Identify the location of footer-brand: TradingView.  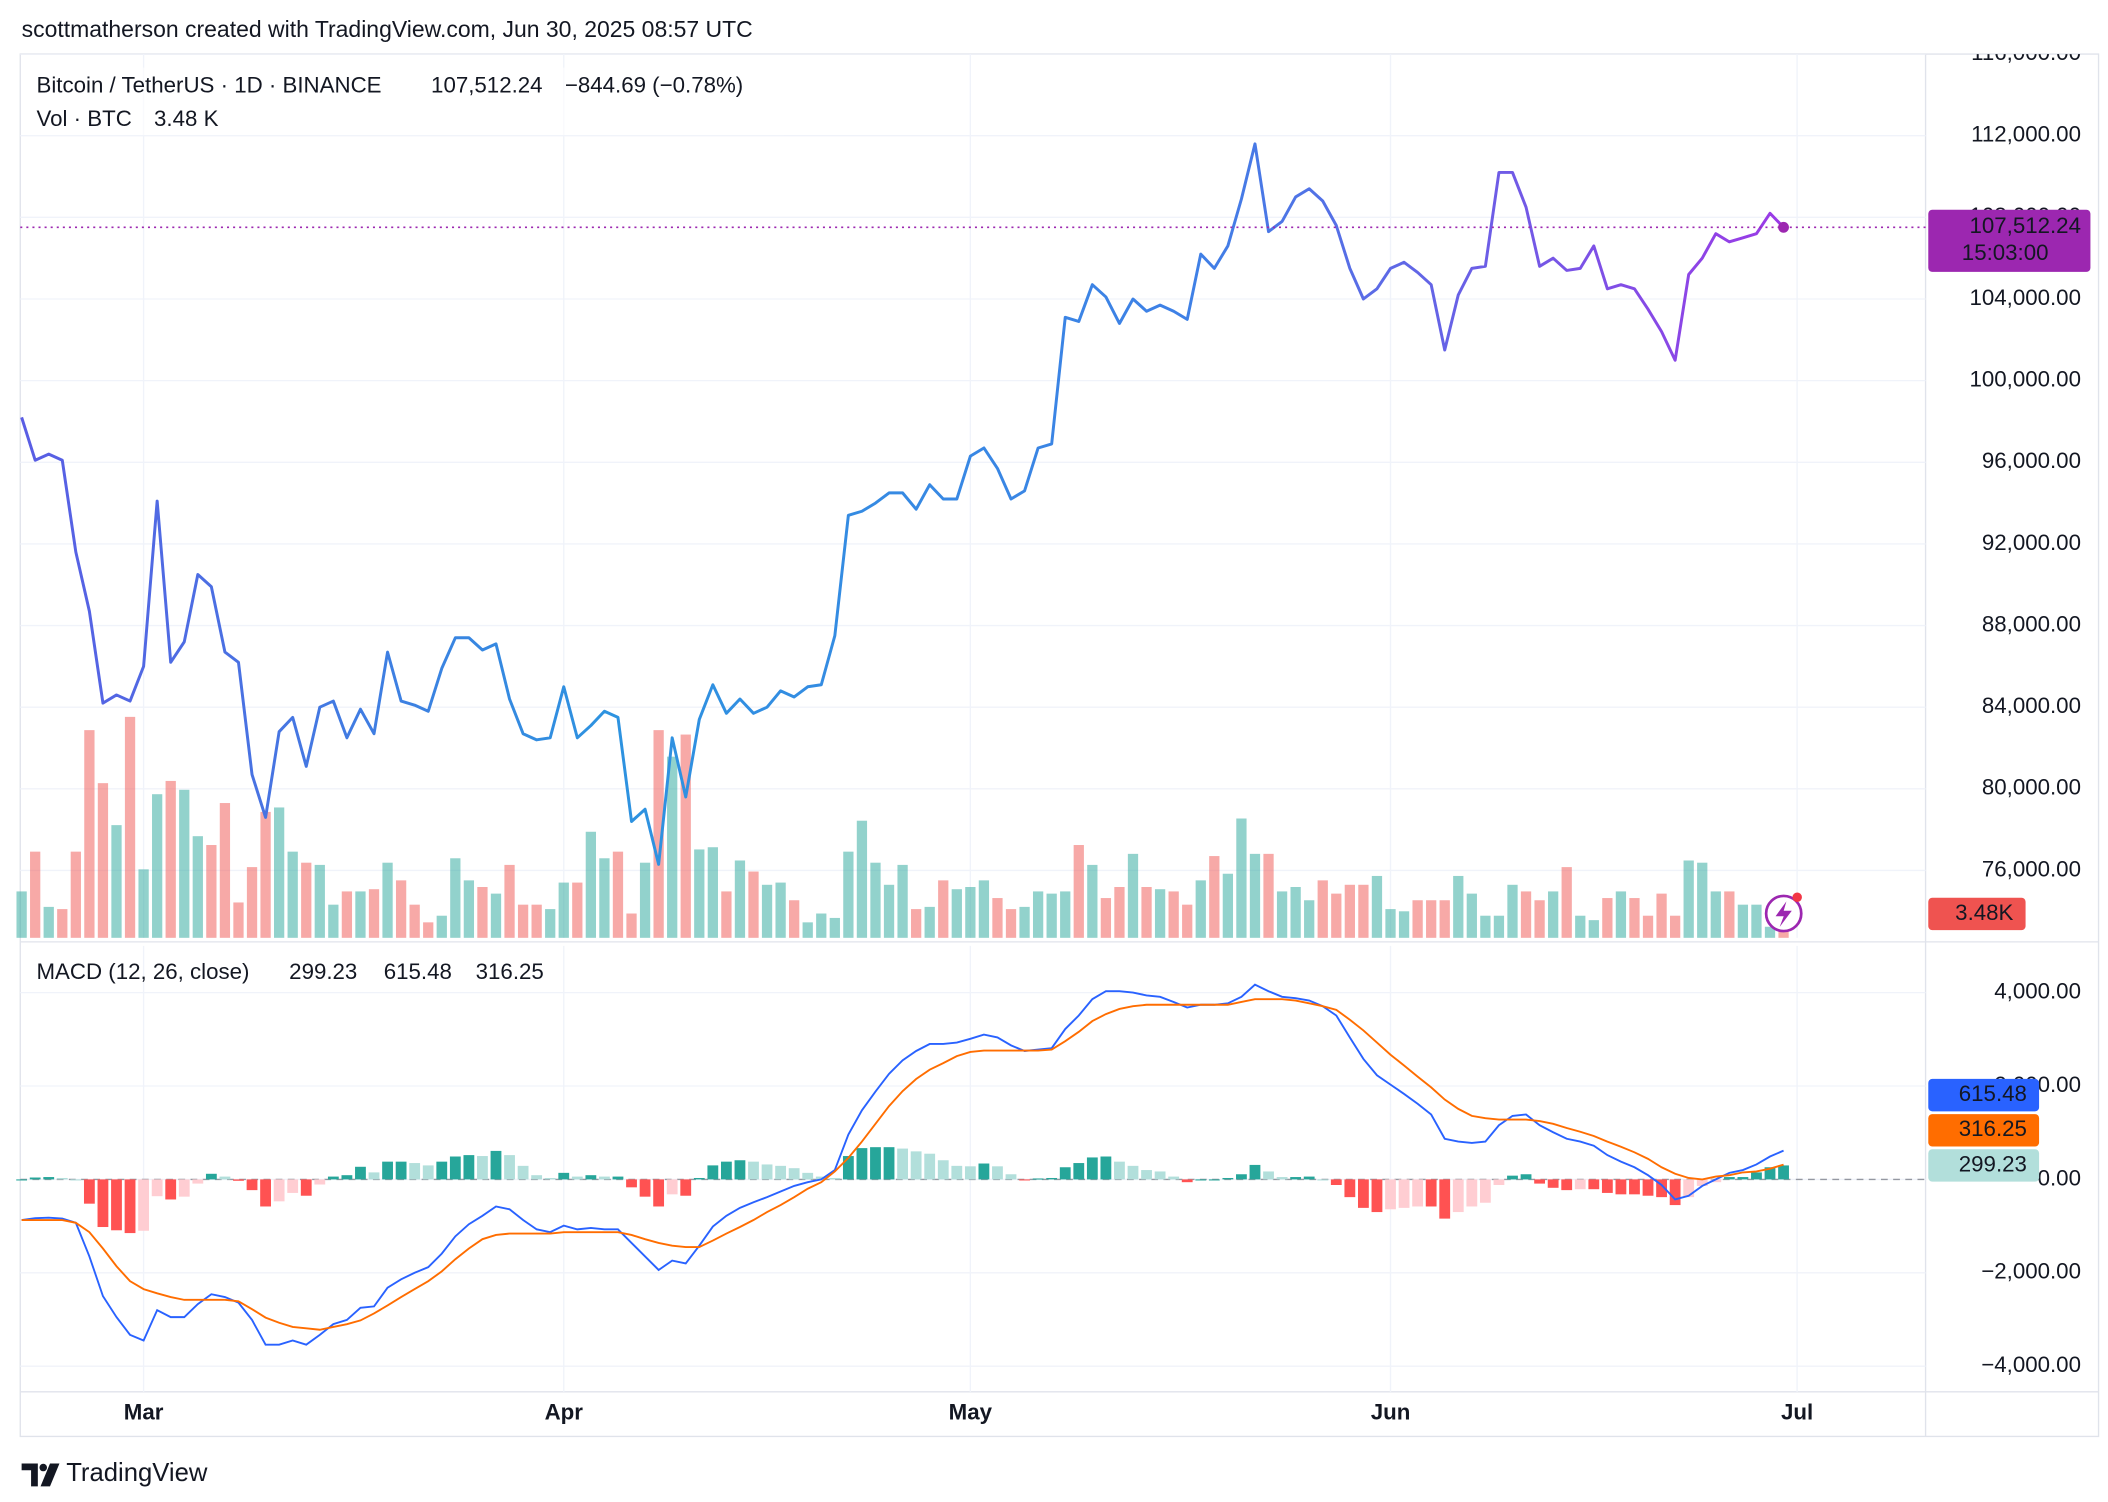
(137, 1473).